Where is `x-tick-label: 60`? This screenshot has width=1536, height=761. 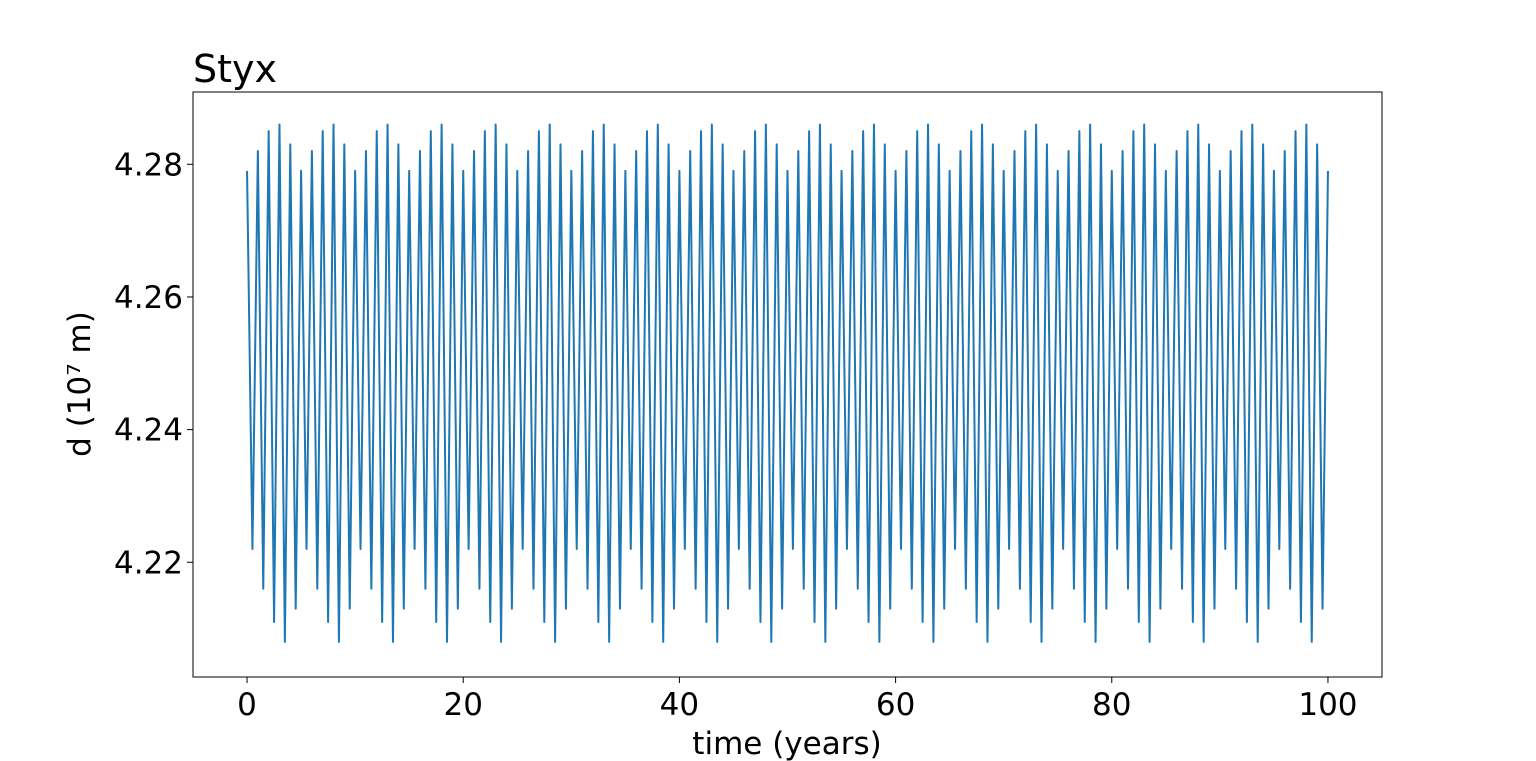 x-tick-label: 60 is located at coordinates (895, 705).